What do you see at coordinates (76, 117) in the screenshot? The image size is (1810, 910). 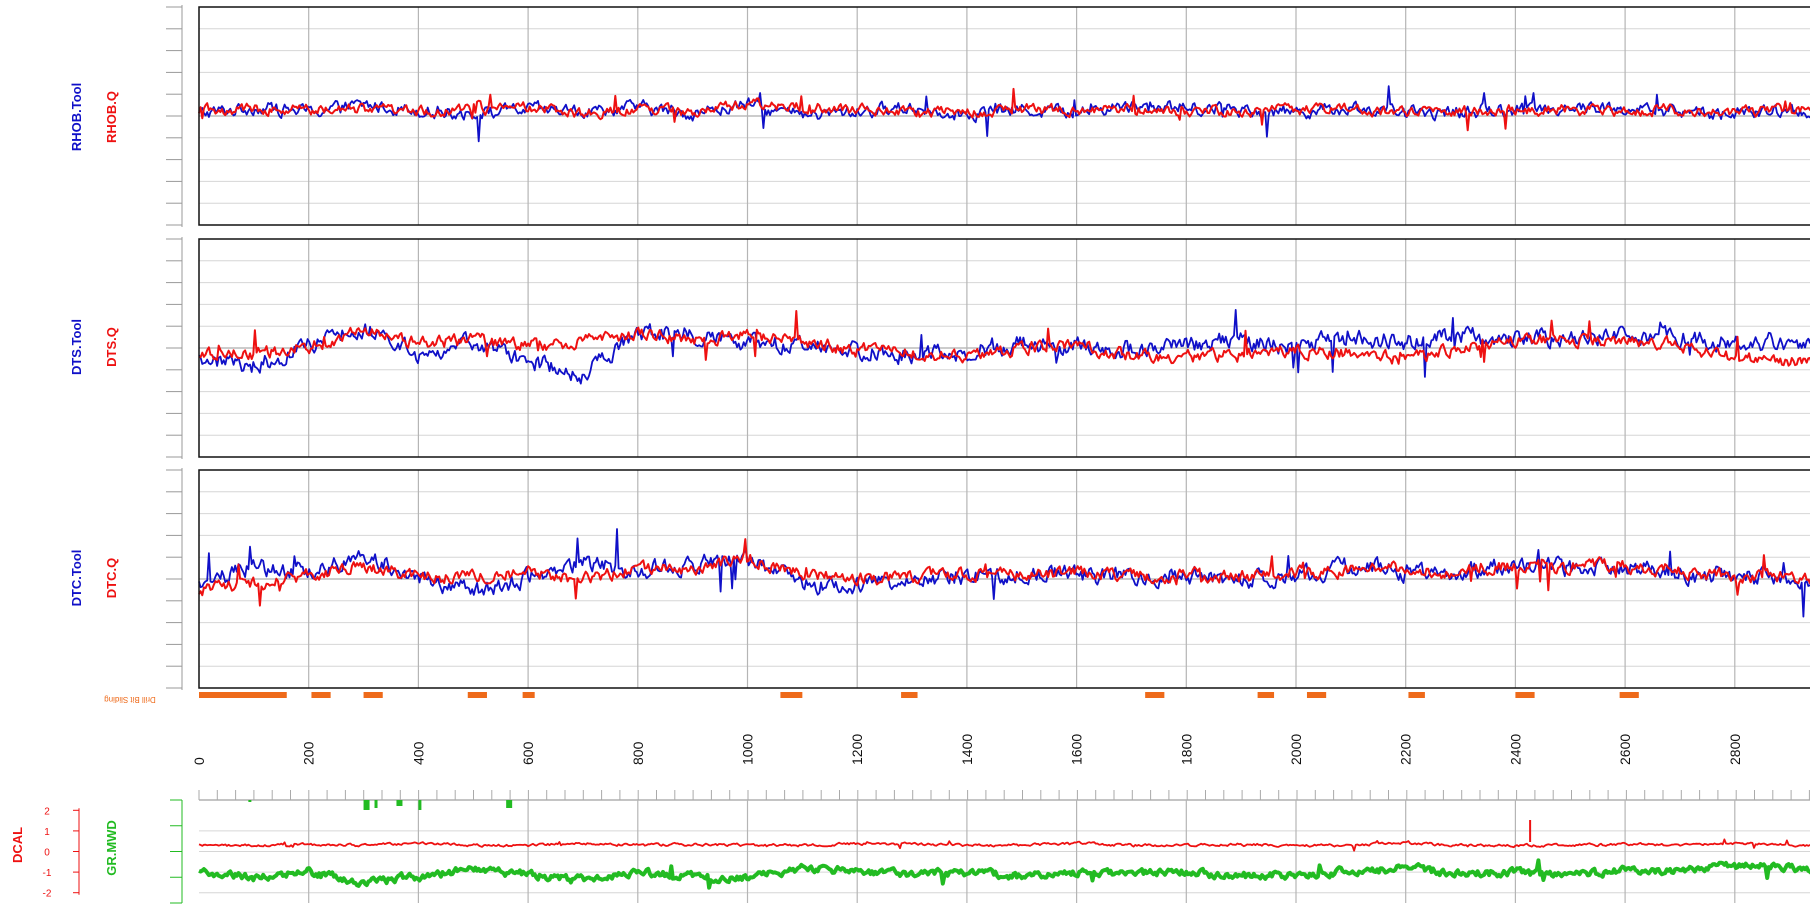 I see `rhob-tool-label: RHOB.Tool` at bounding box center [76, 117].